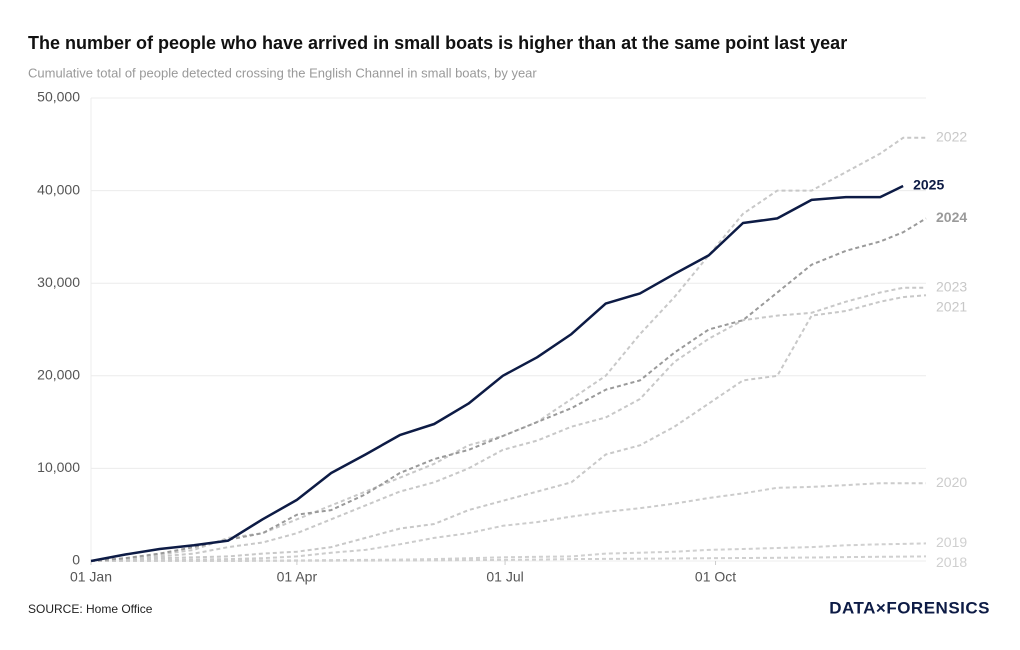  Describe the element at coordinates (715, 577) in the screenshot. I see `x-tick-label: 01 Oct` at that location.